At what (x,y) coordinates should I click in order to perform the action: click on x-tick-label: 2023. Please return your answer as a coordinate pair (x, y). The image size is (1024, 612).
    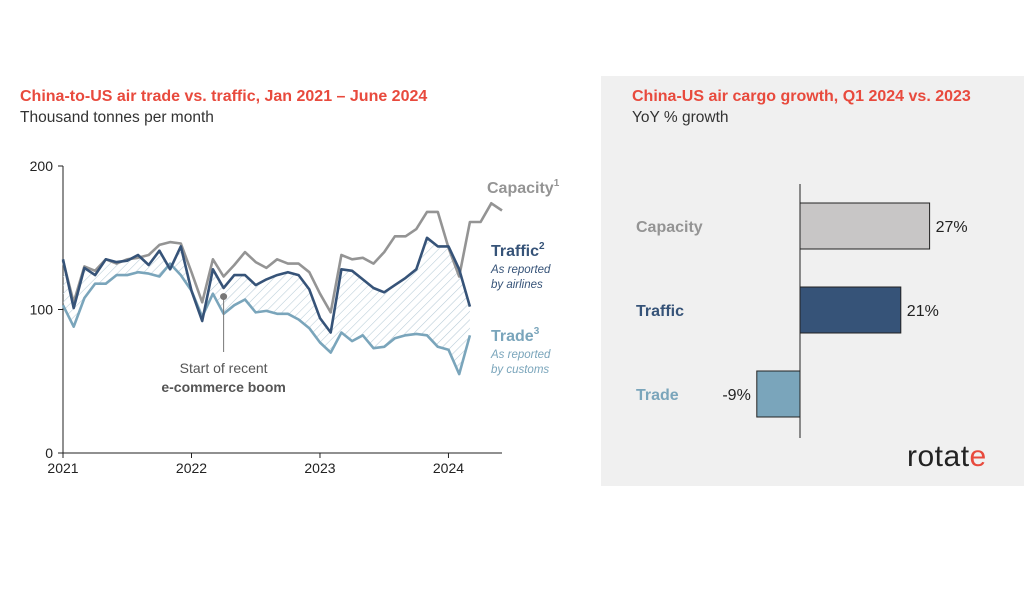
    Looking at the image, I should click on (319, 468).